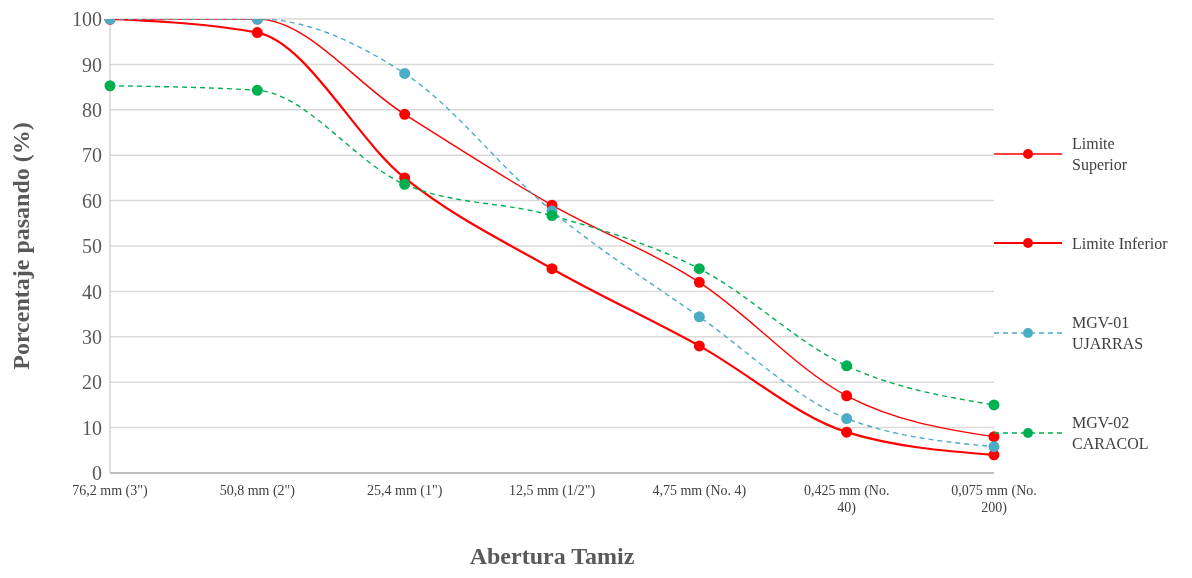 This screenshot has height=578, width=1192. Describe the element at coordinates (92, 200) in the screenshot. I see `y-tick-label: 60` at that location.